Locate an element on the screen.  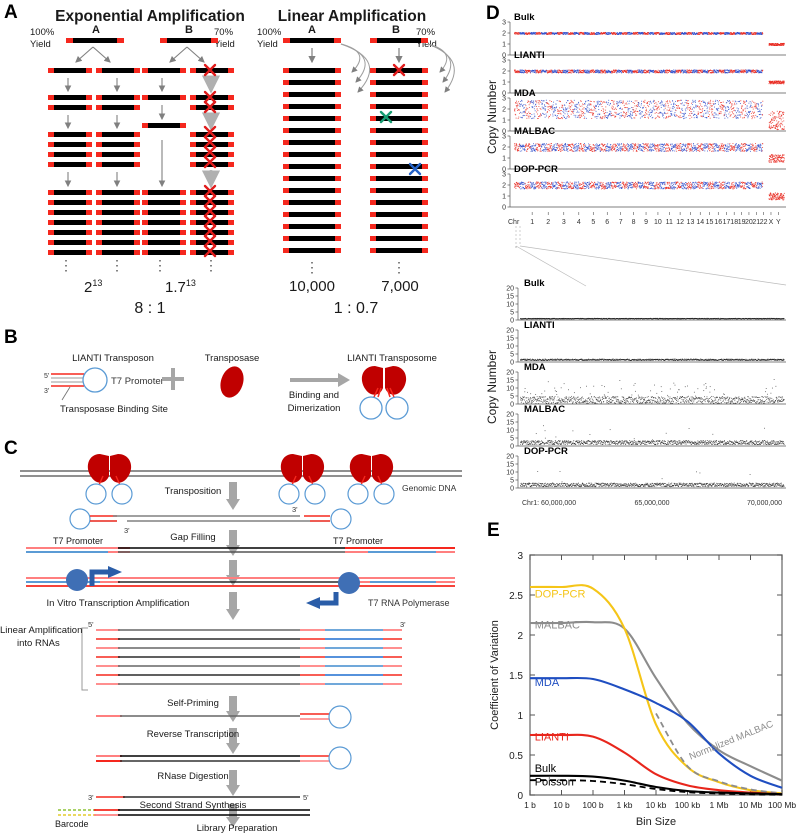
rna-stack is located at coordinates (249, 657).